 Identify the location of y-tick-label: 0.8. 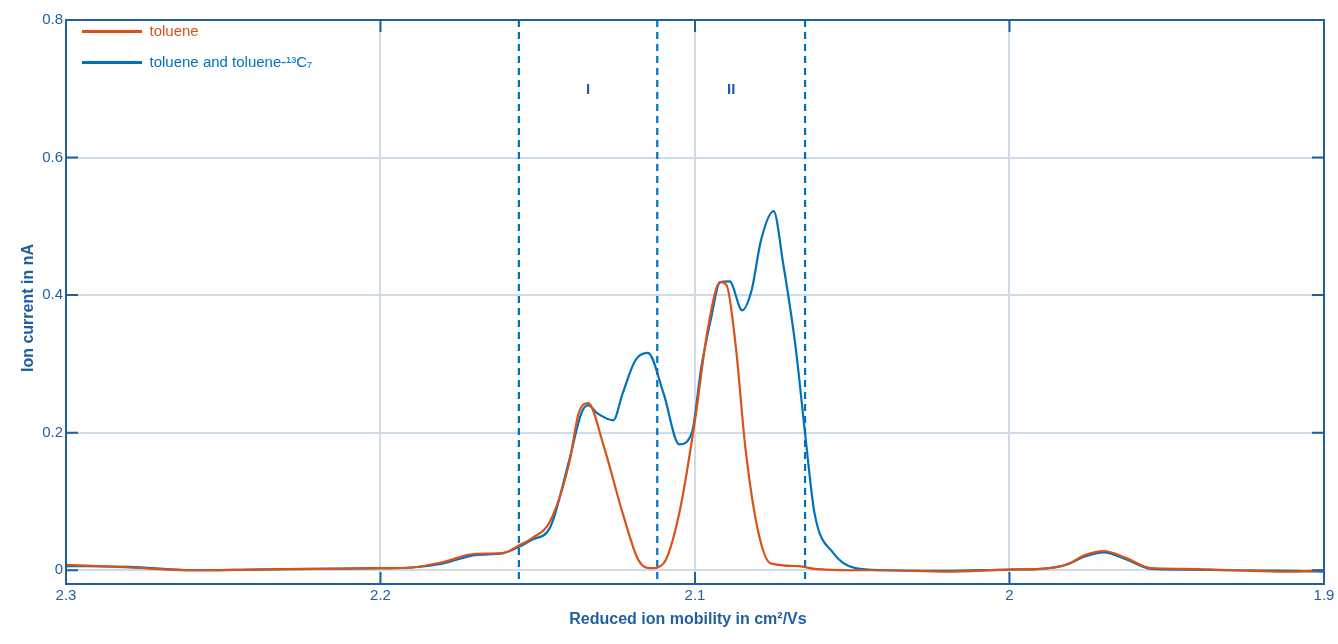
(52, 19).